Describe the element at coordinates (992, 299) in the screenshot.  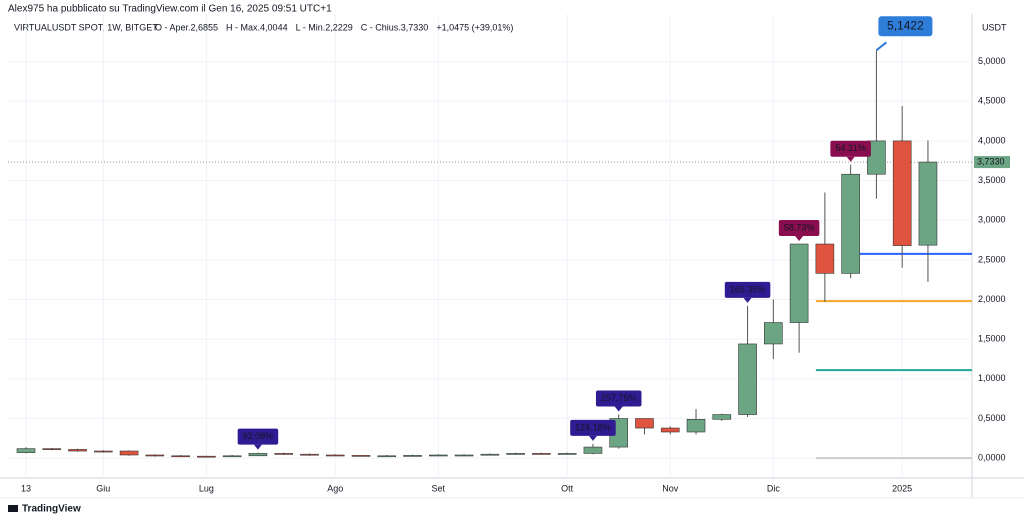
I see `y-tick-label: 2,0000` at that location.